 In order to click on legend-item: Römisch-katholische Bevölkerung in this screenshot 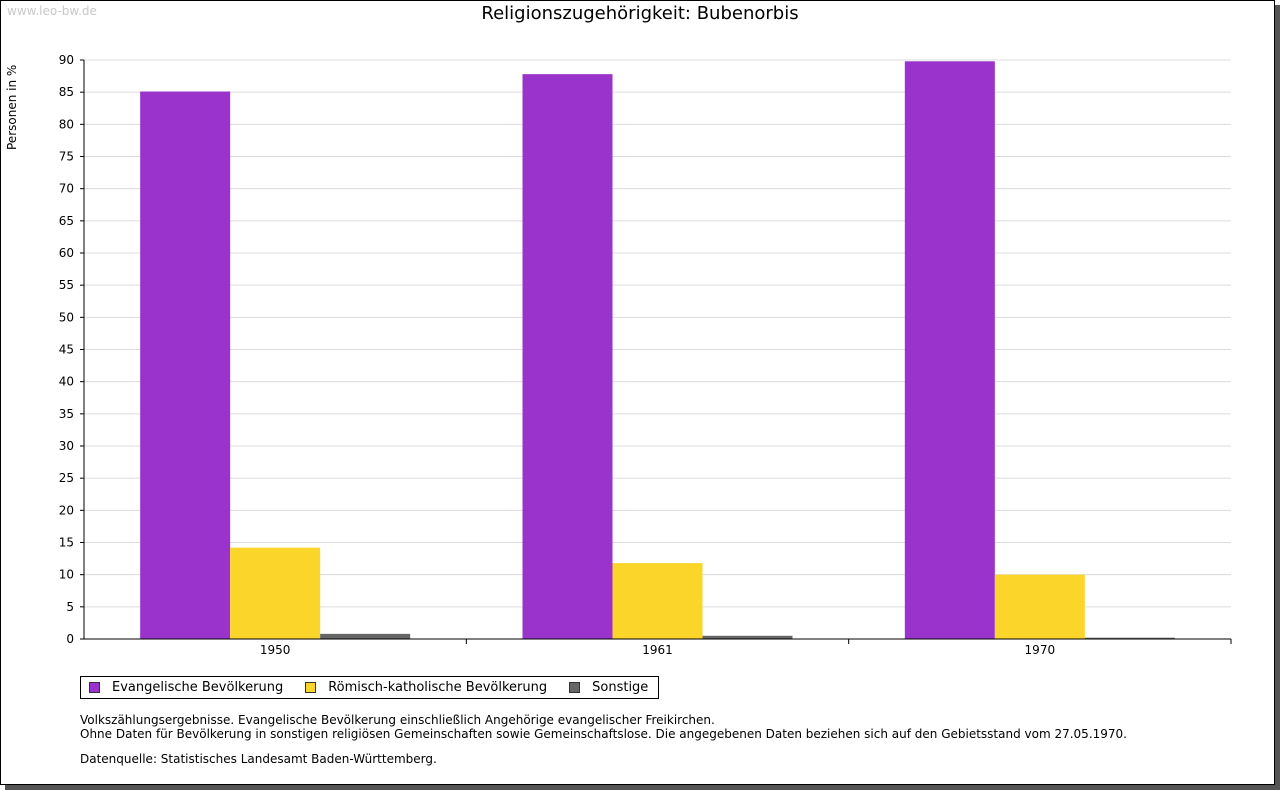, I will do `click(426, 687)`.